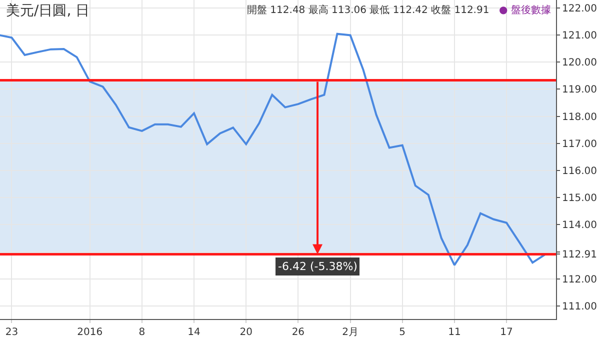 This screenshot has width=600, height=339. What do you see at coordinates (525, 10) in the screenshot?
I see `annotation: ● 盤後數據` at bounding box center [525, 10].